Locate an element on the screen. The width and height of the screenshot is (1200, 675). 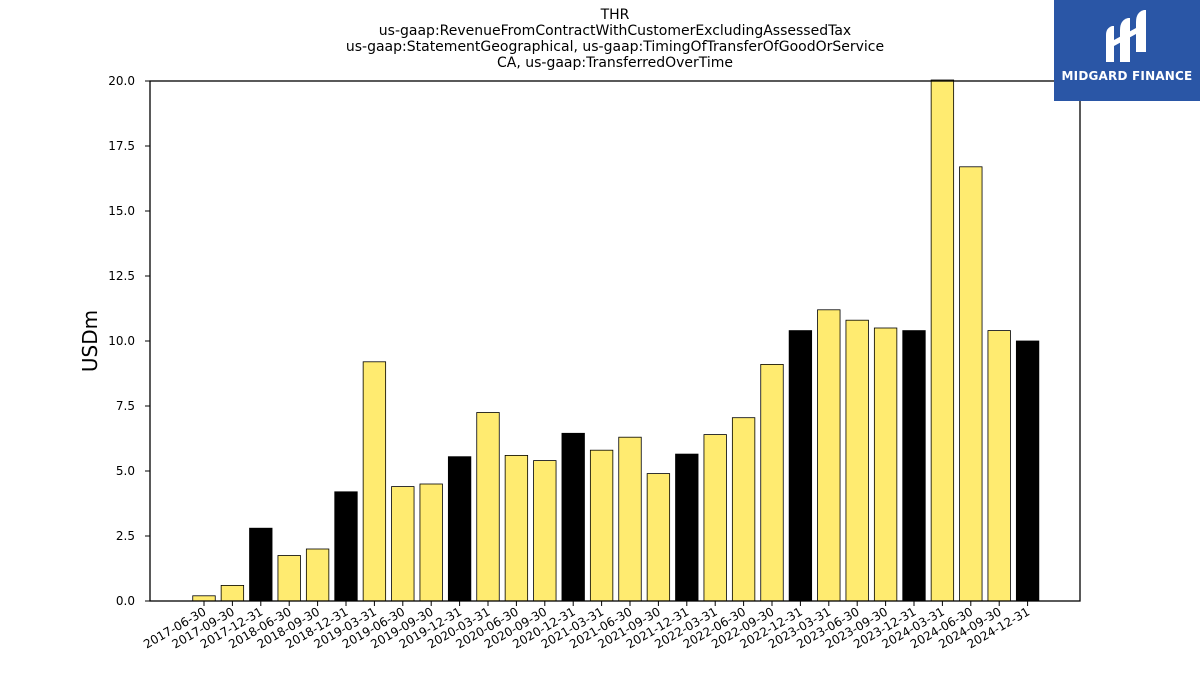
y-tick-label: 2.5 is located at coordinates (125, 536).